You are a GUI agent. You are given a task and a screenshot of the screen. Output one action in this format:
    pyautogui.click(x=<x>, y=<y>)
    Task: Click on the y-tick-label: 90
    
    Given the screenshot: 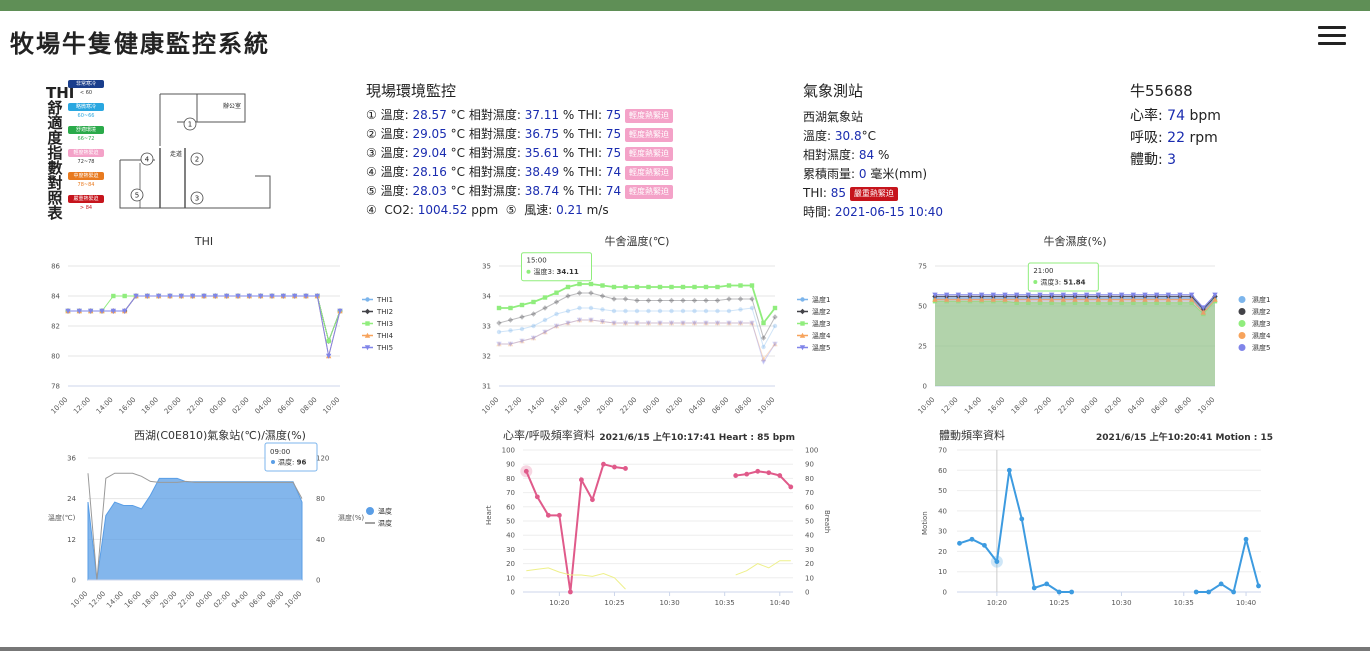 What is the action you would take?
    pyautogui.click(x=510, y=465)
    